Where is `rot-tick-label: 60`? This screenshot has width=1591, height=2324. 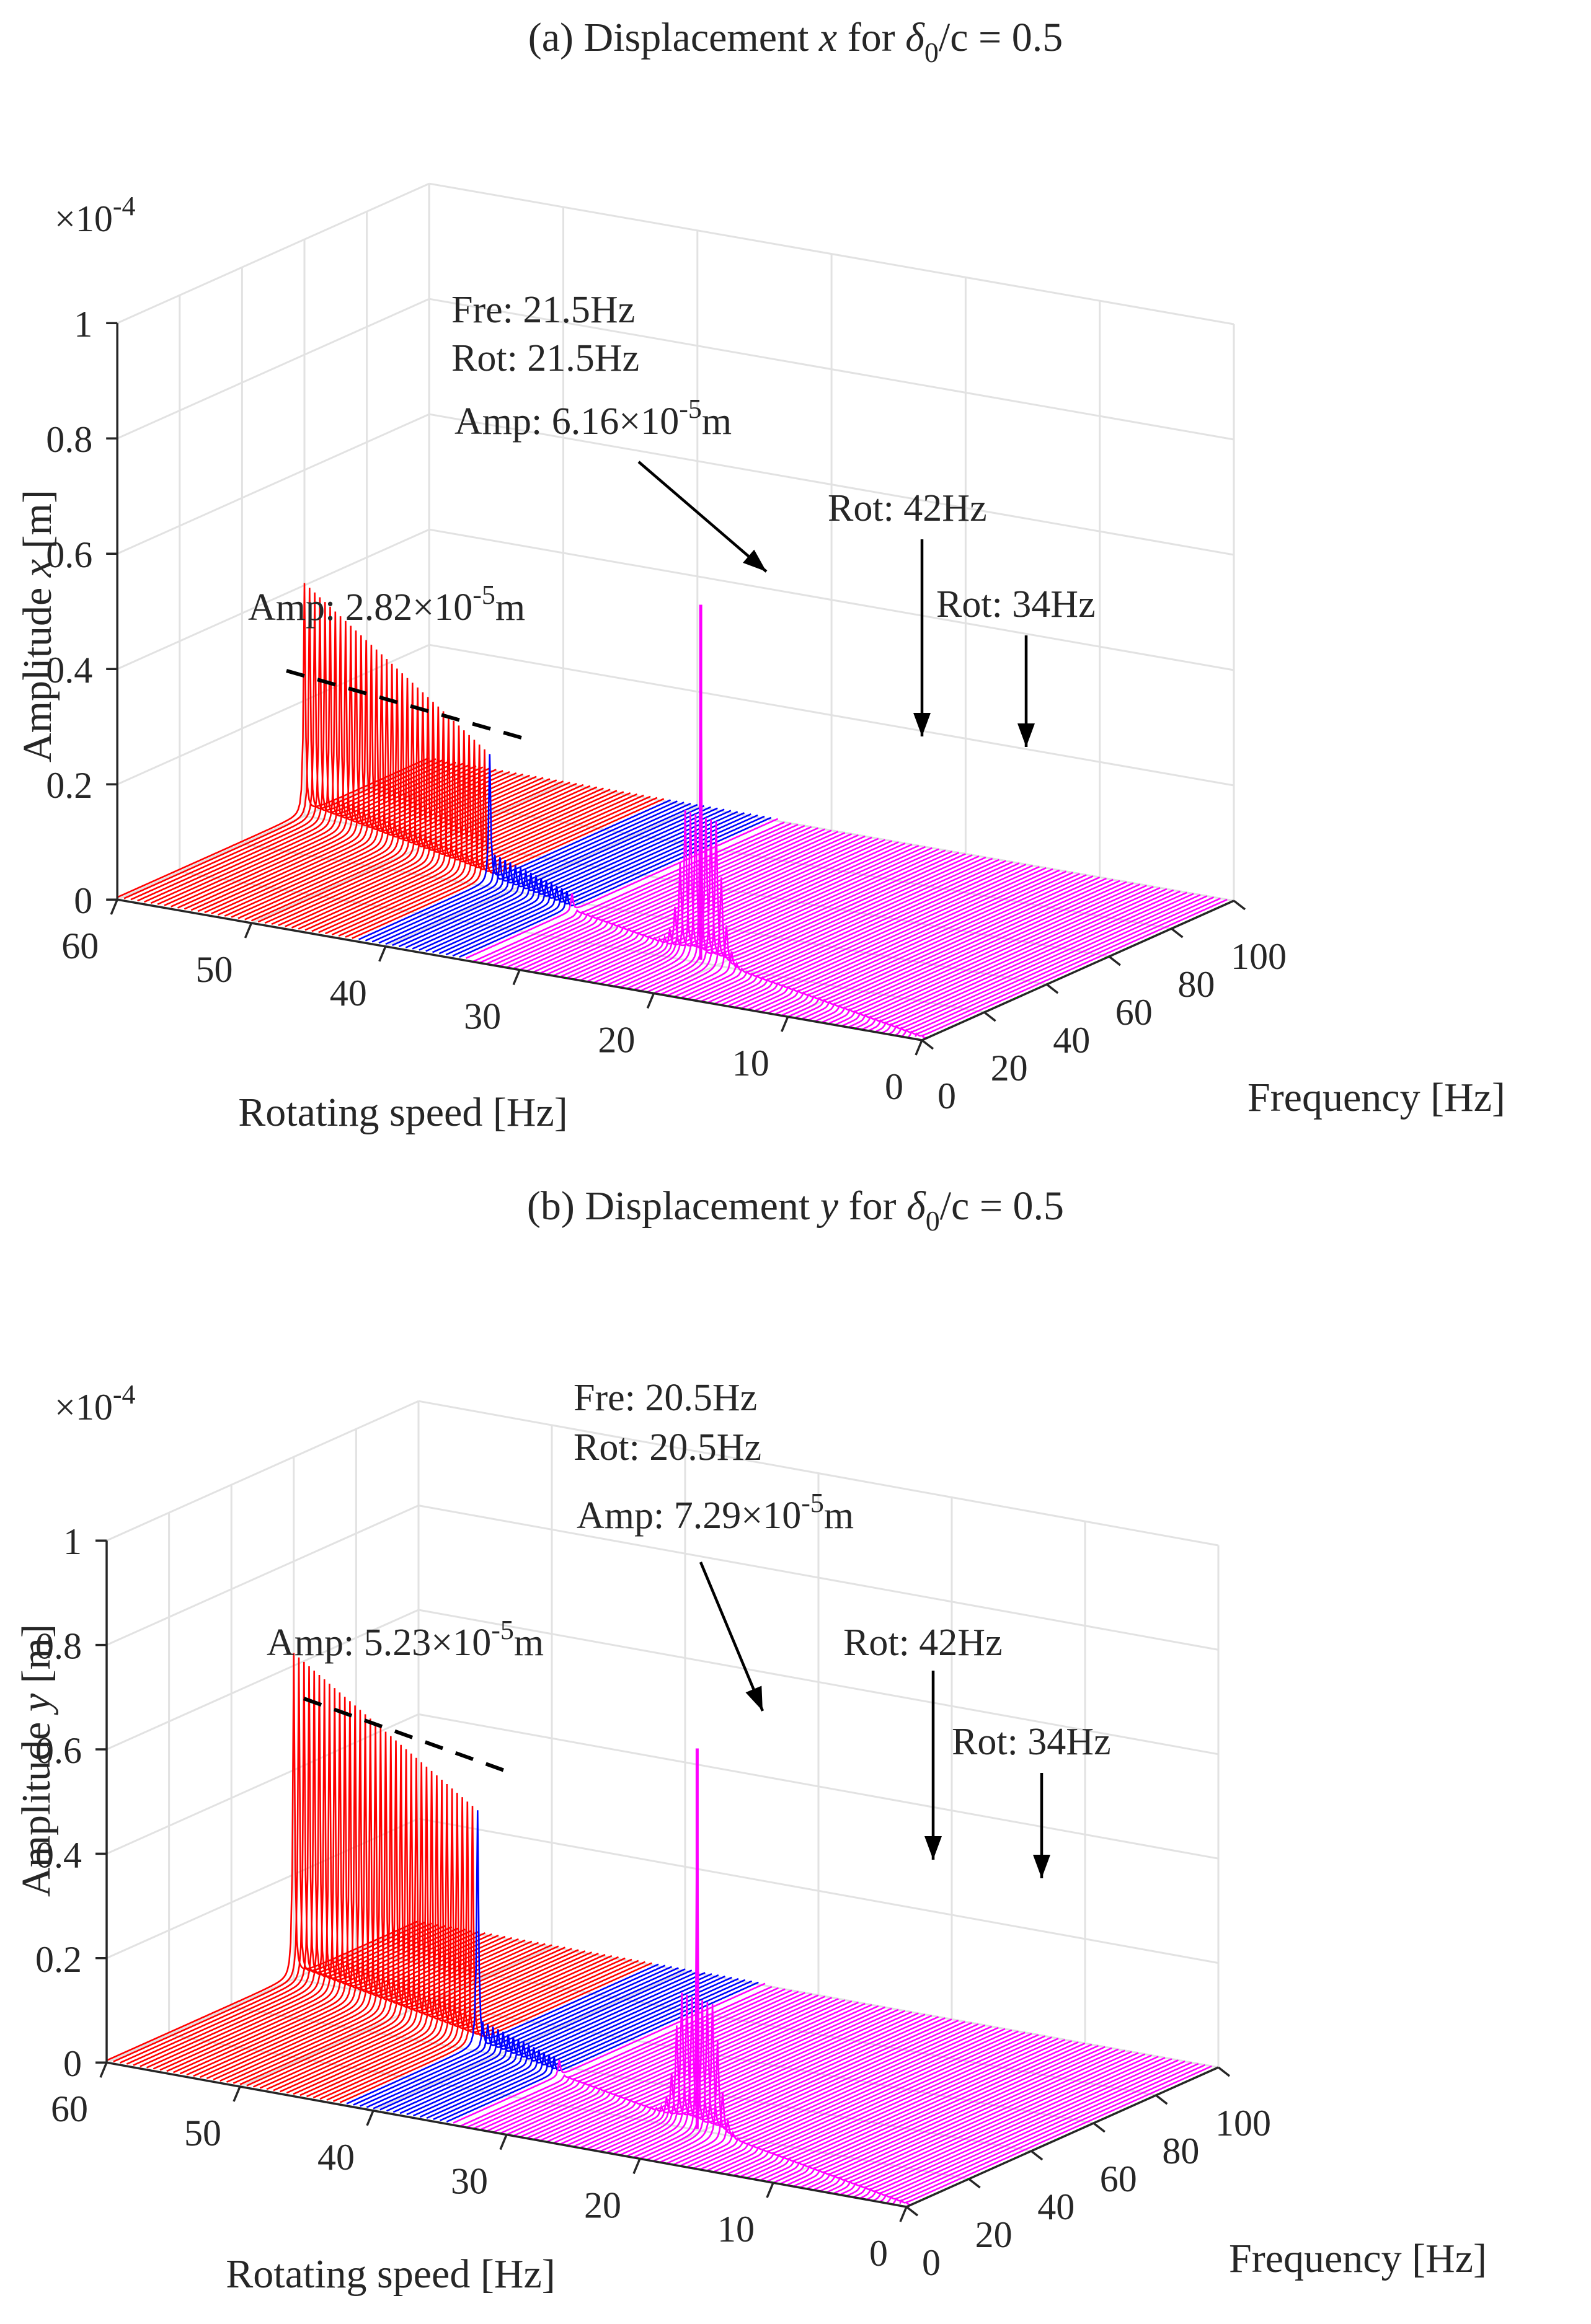 rot-tick-label: 60 is located at coordinates (80, 946).